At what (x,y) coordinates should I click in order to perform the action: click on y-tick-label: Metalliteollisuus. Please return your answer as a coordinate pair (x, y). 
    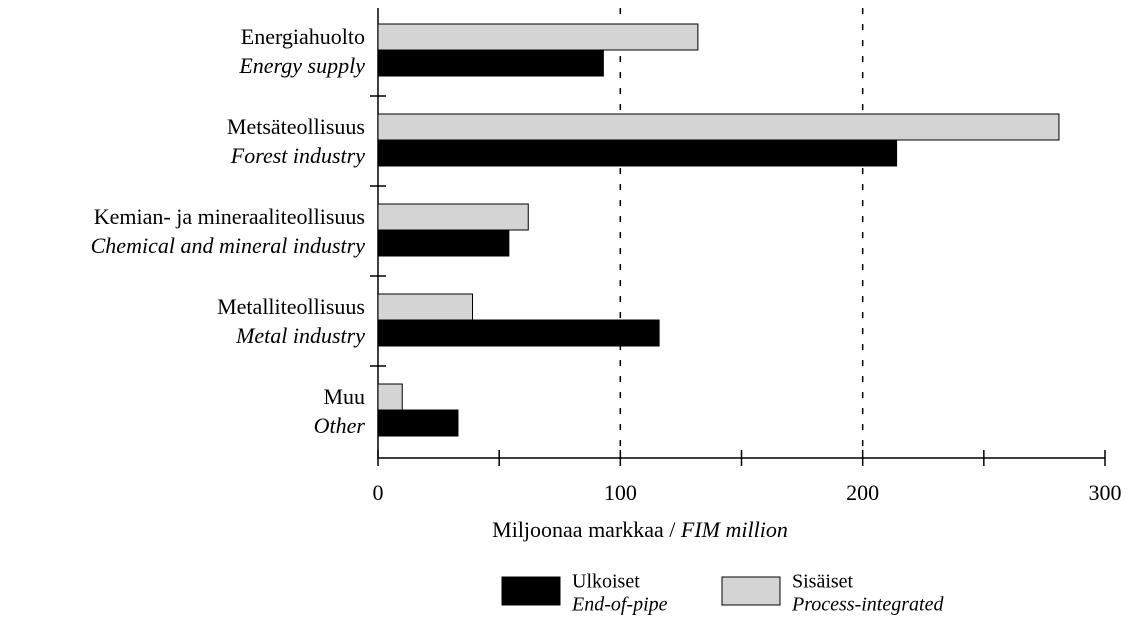
    Looking at the image, I should click on (291, 306).